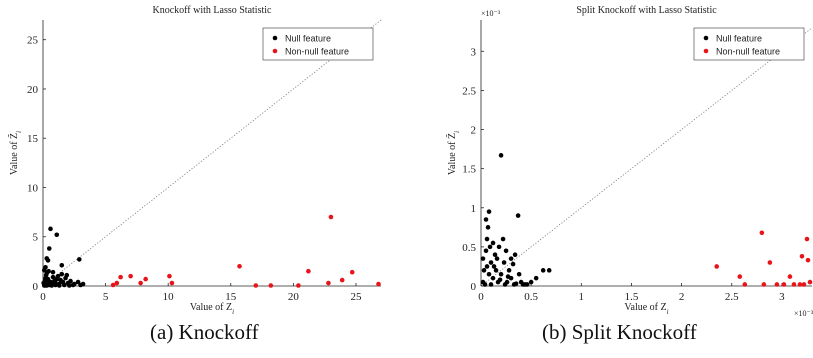 The width and height of the screenshot is (813, 358). Describe the element at coordinates (469, 170) in the screenshot. I see `y-tick-label: 1.5` at that location.